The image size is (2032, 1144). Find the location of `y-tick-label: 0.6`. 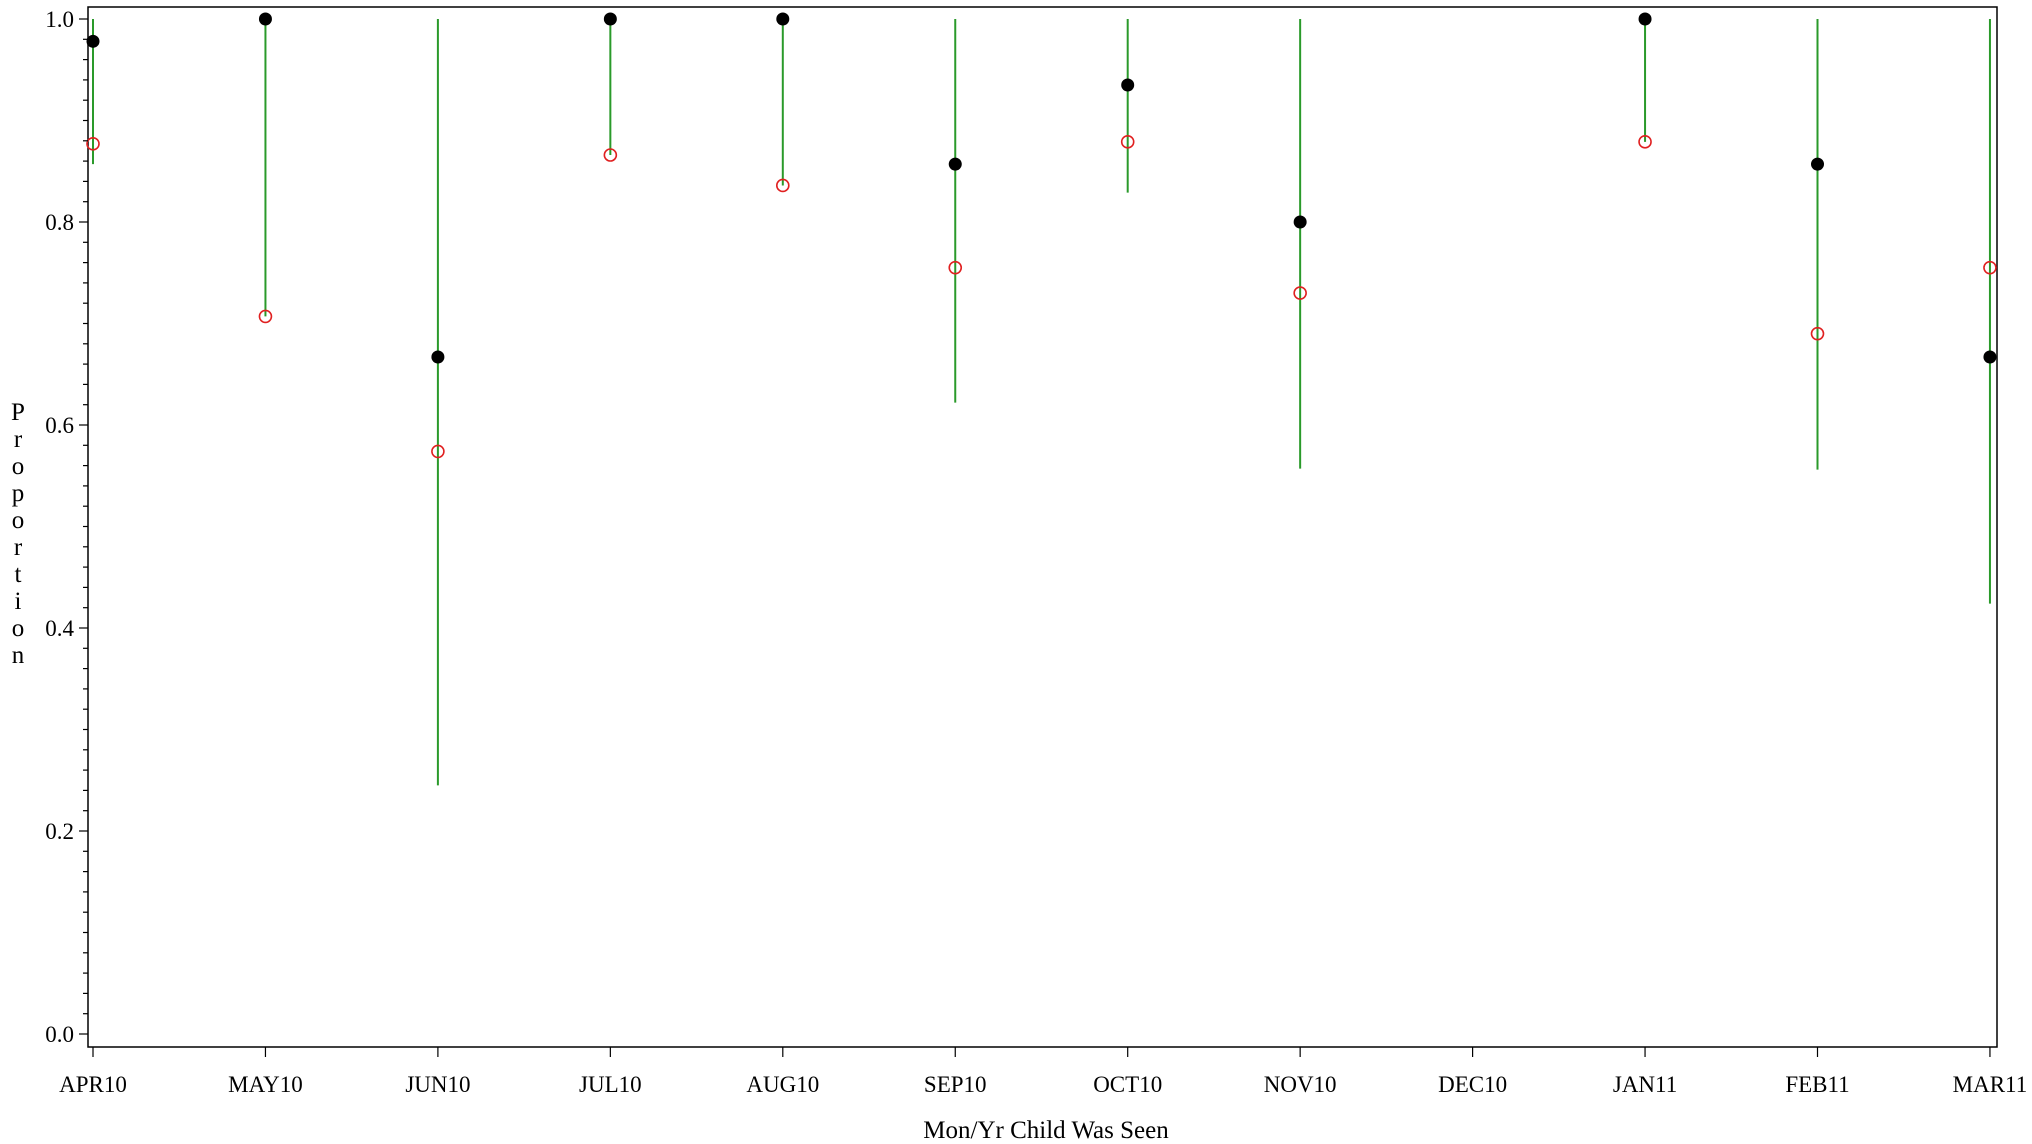

y-tick-label: 0.6 is located at coordinates (59, 425).